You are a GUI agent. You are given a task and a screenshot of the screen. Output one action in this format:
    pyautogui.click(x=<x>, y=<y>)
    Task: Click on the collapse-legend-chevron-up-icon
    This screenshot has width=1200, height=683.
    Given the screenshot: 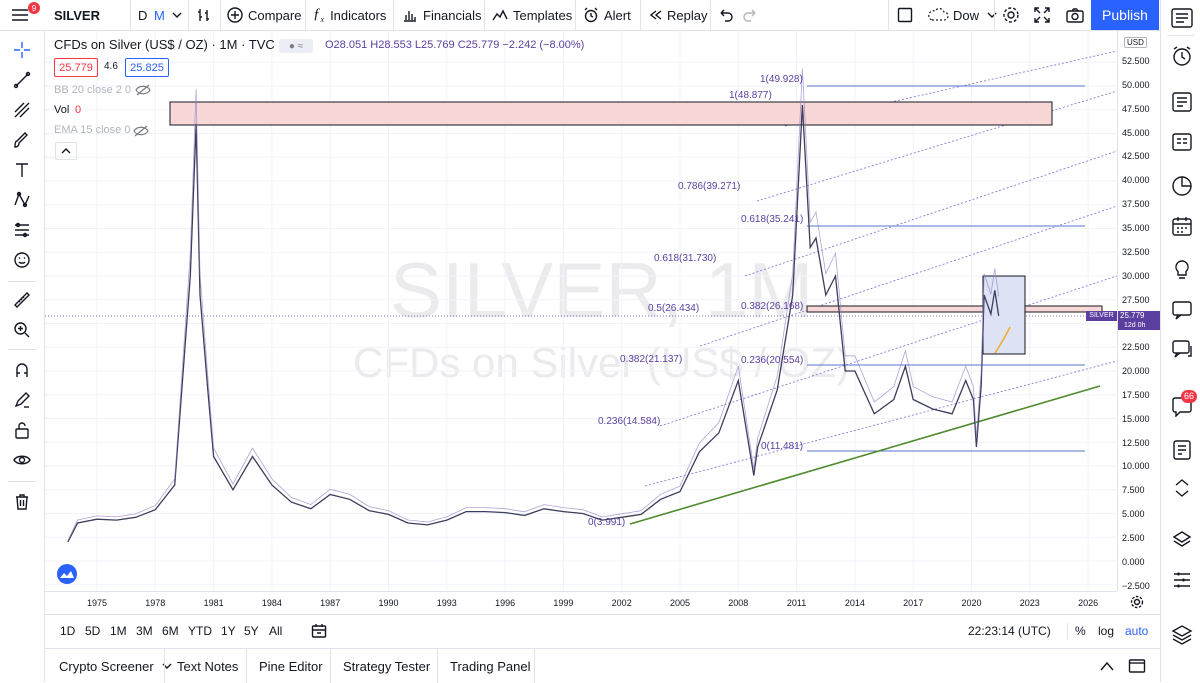 What is the action you would take?
    pyautogui.click(x=66, y=151)
    